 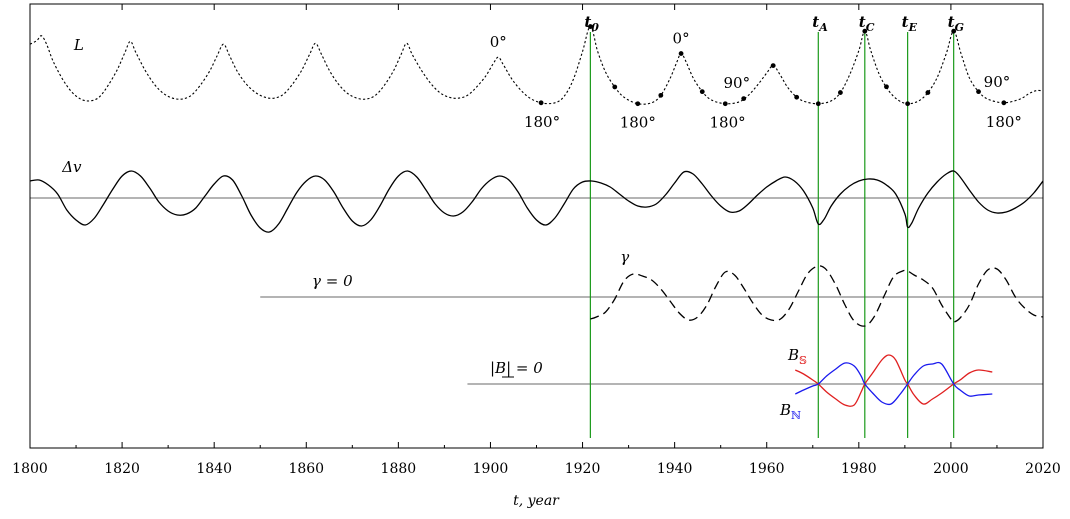 I want to click on marker-label-G: tG, so click(x=956, y=23).